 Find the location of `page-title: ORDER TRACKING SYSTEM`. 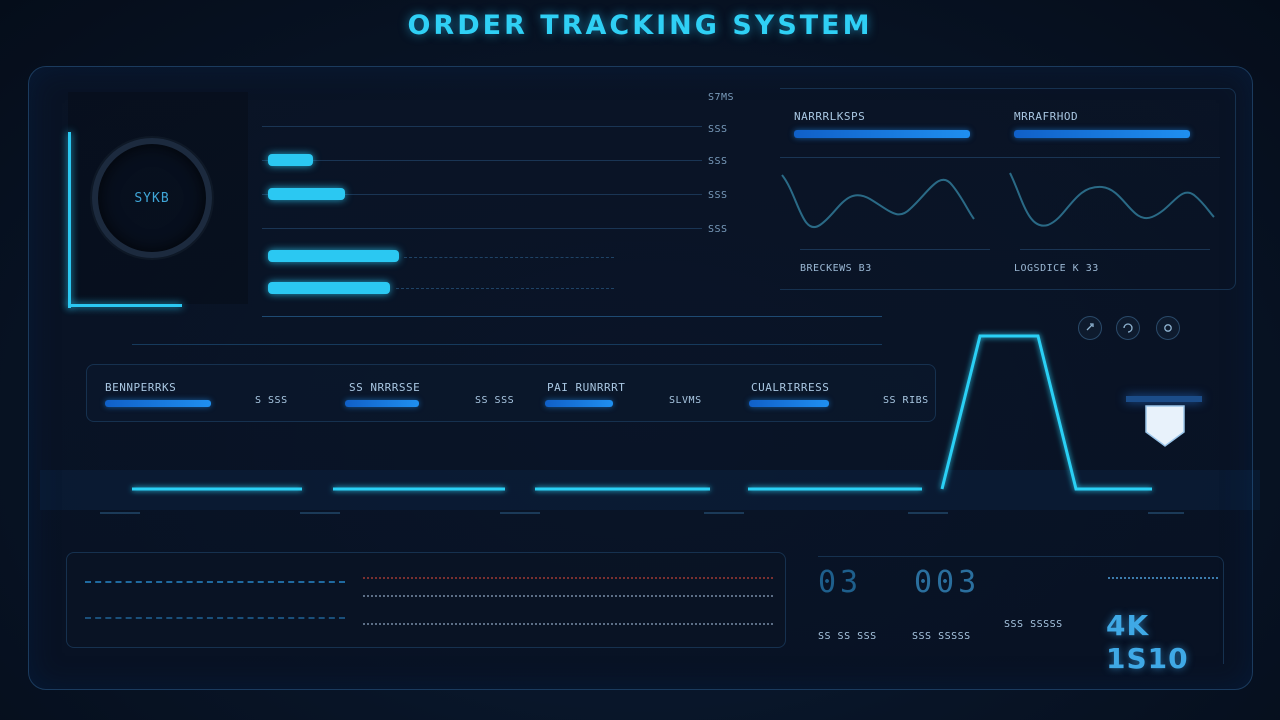

page-title: ORDER TRACKING SYSTEM is located at coordinates (640, 25).